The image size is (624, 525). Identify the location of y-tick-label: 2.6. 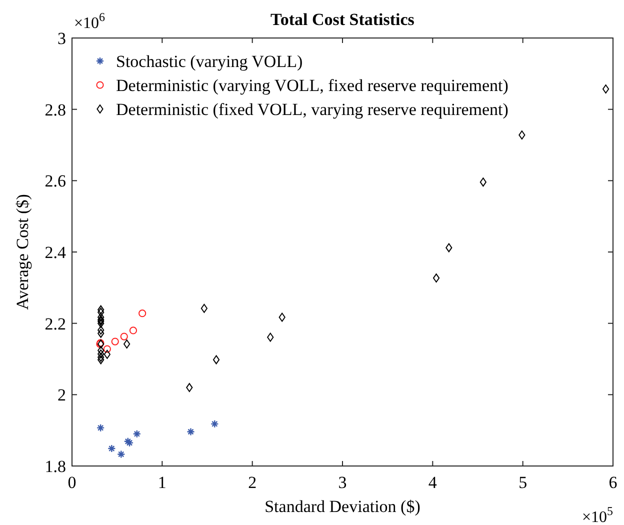
(55, 181).